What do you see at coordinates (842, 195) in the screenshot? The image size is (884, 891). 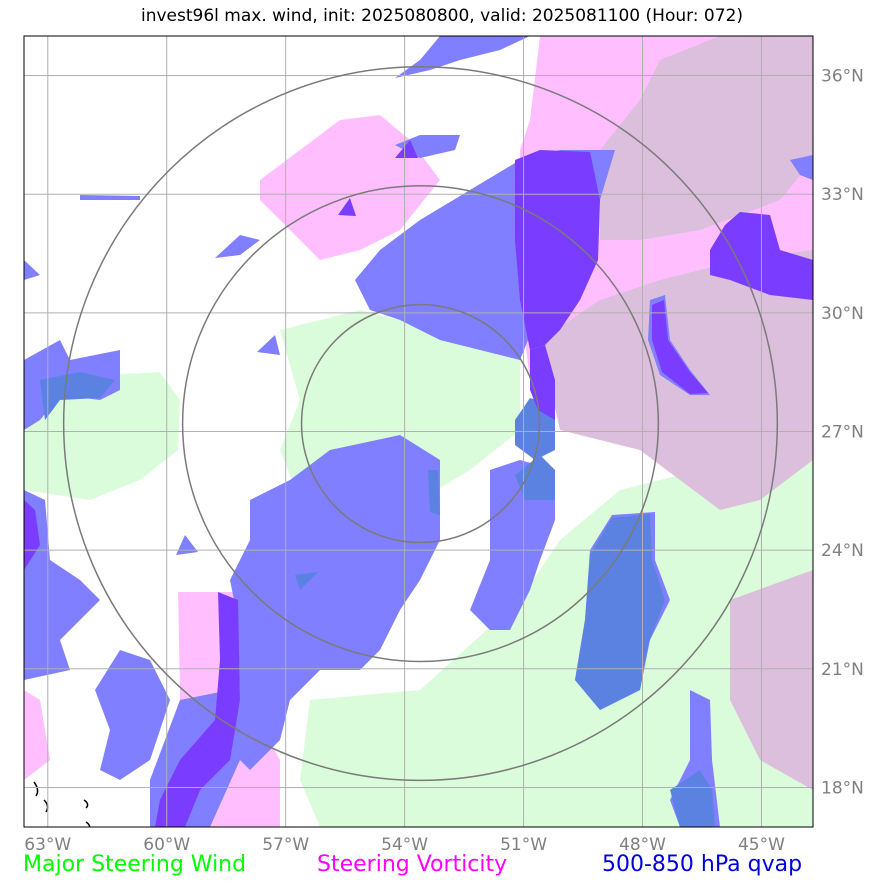 I see `y-tick-label: 33°N` at bounding box center [842, 195].